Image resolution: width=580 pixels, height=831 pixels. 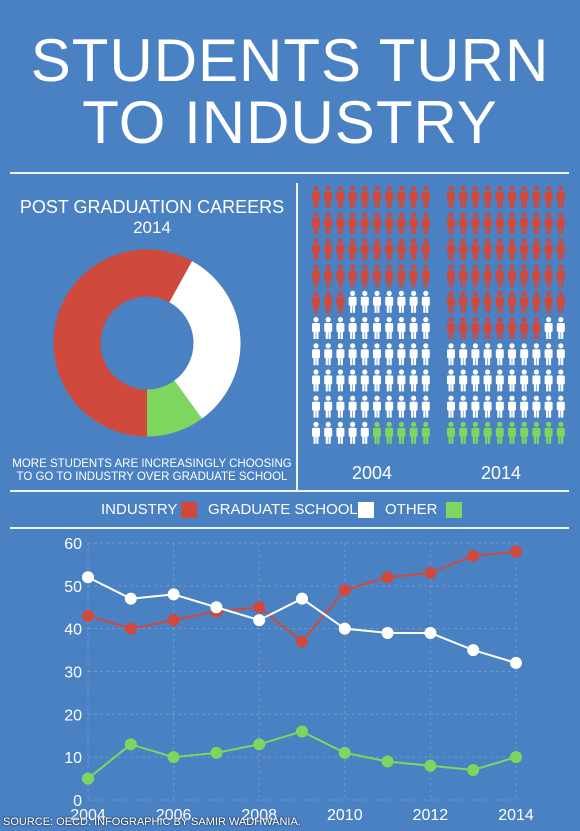 I want to click on data-point-other, so click(x=173, y=757).